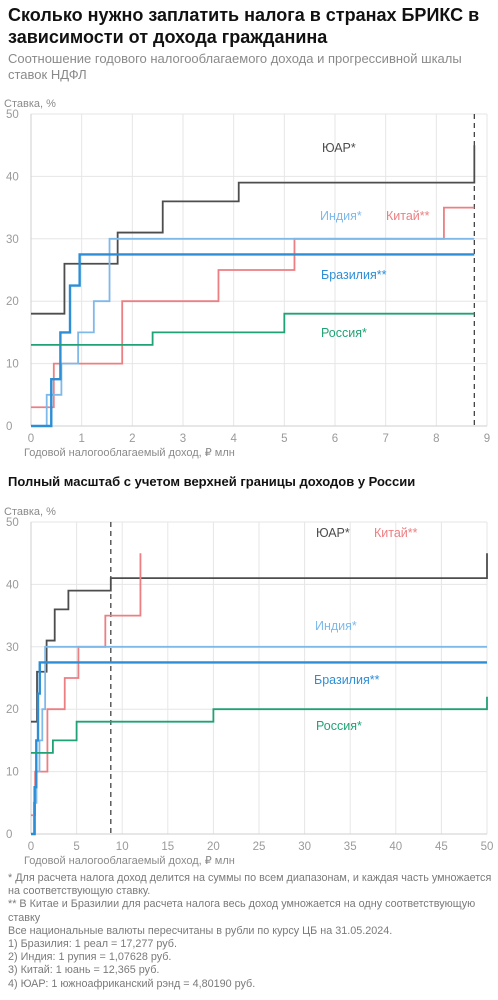 This screenshot has height=1000, width=498. What do you see at coordinates (81, 439) in the screenshot?
I see `x-tick-label: 1` at bounding box center [81, 439].